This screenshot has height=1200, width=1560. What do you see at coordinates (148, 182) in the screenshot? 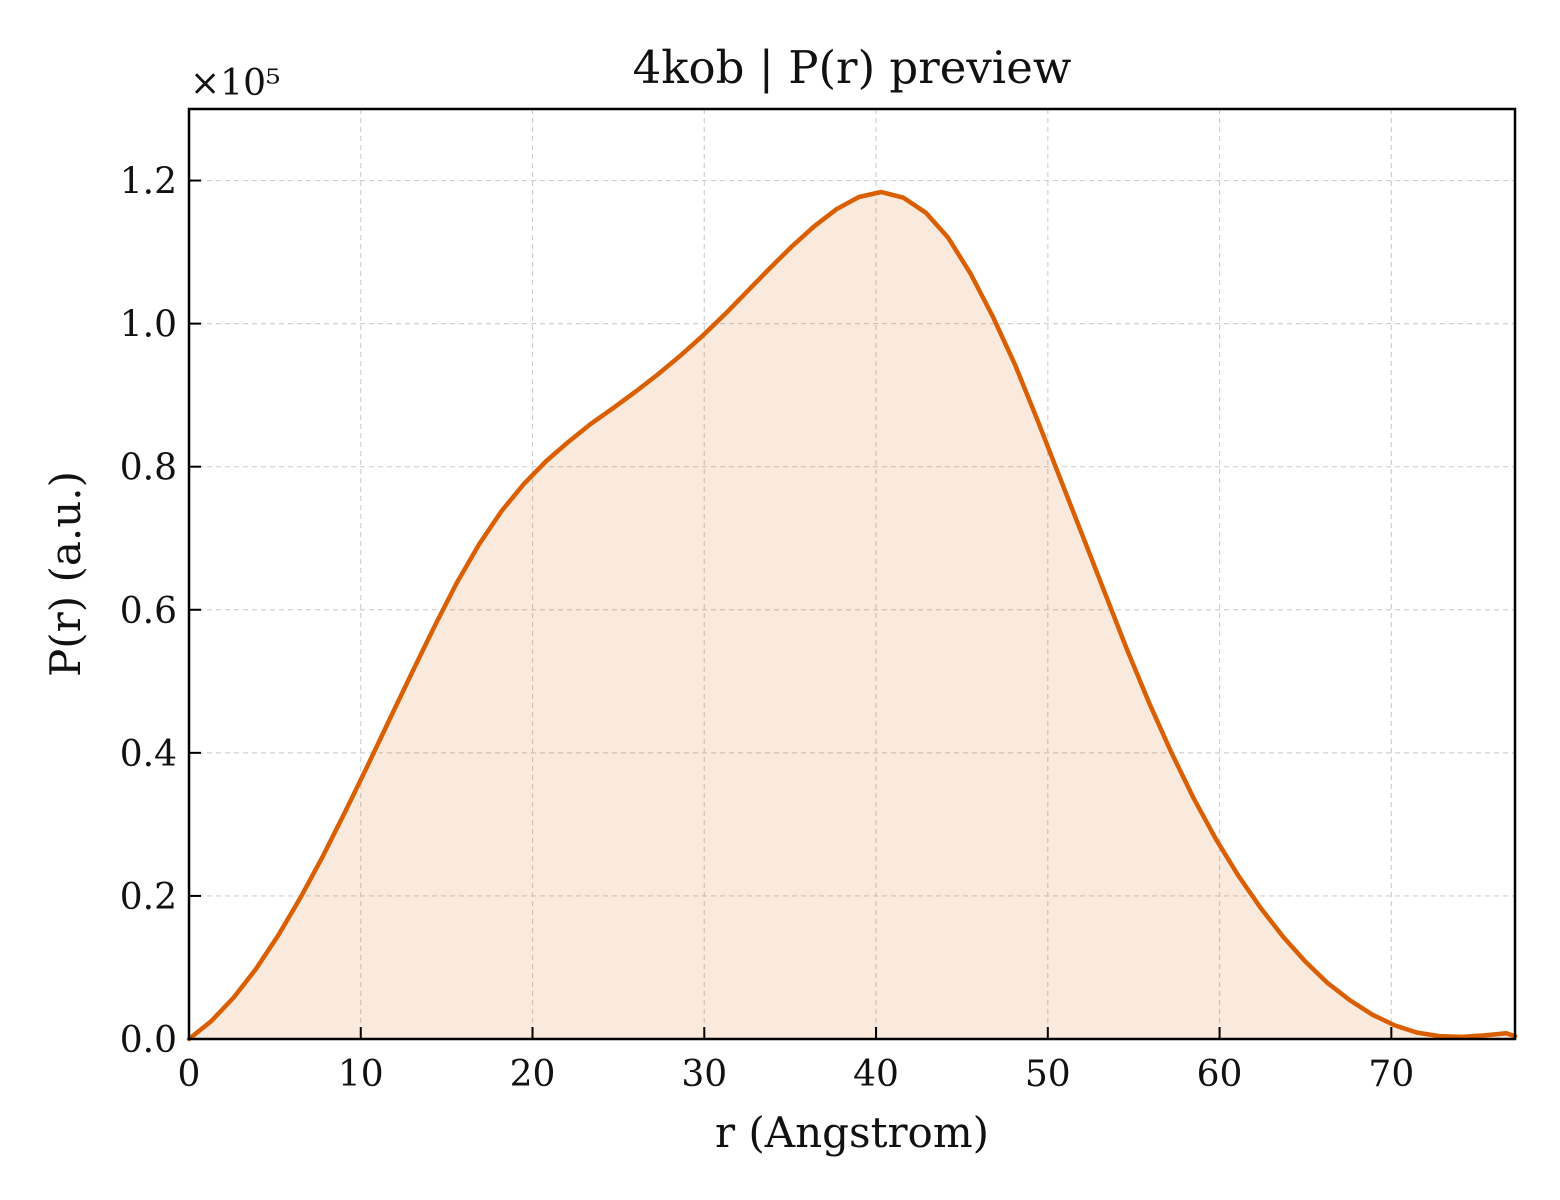
I see `y-tick-label: 1.2` at bounding box center [148, 182].